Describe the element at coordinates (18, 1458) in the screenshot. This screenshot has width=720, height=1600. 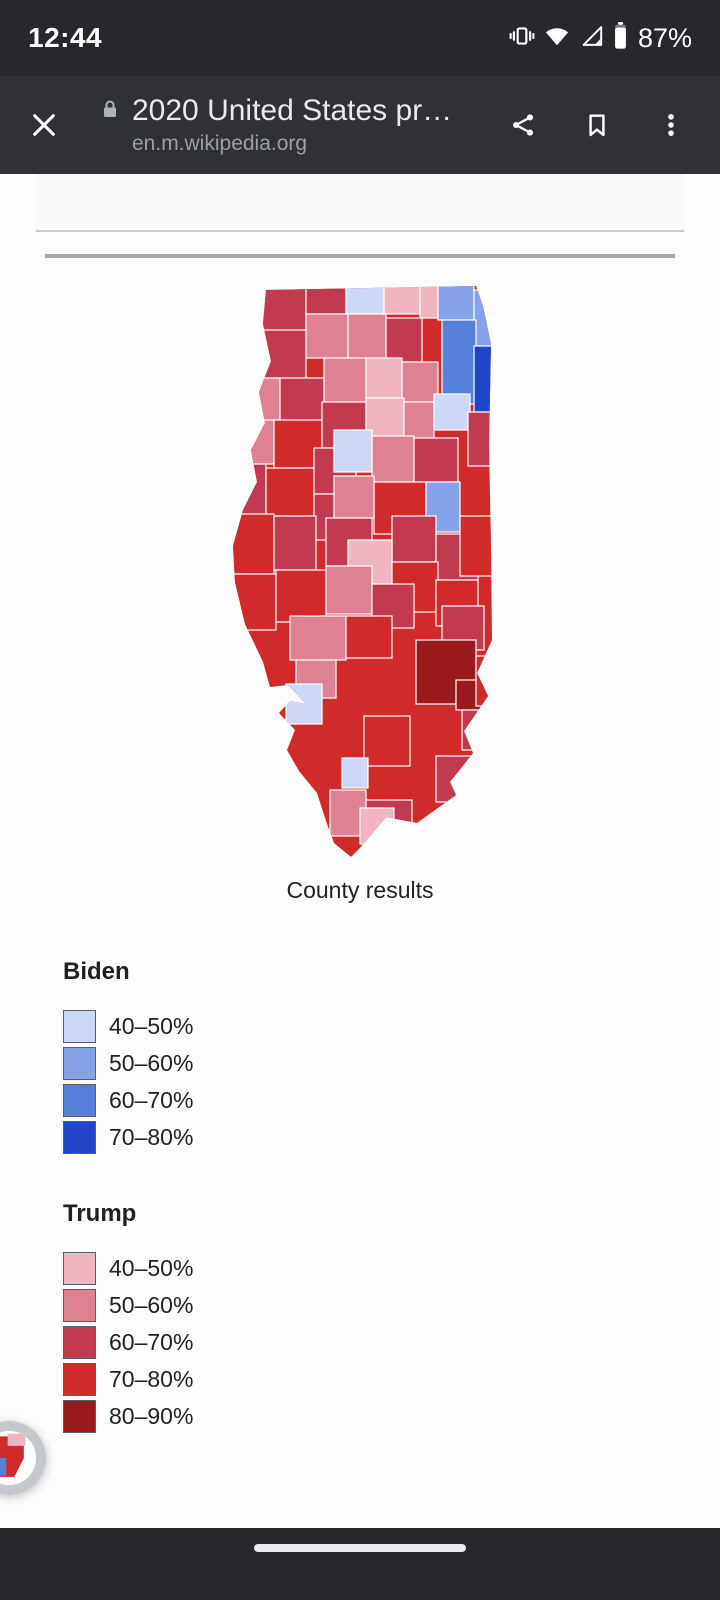
I see `screenshot-thumbnail` at that location.